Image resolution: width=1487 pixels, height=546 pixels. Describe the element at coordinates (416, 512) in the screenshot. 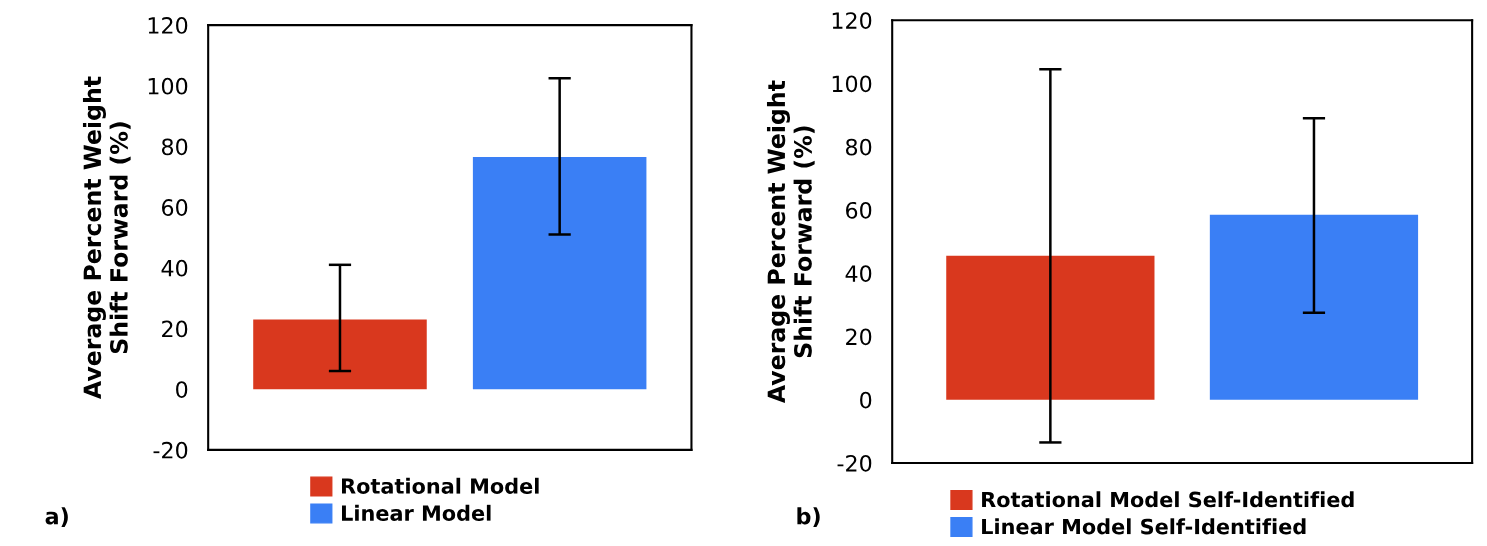

I see `legend-label: Linear Model` at that location.